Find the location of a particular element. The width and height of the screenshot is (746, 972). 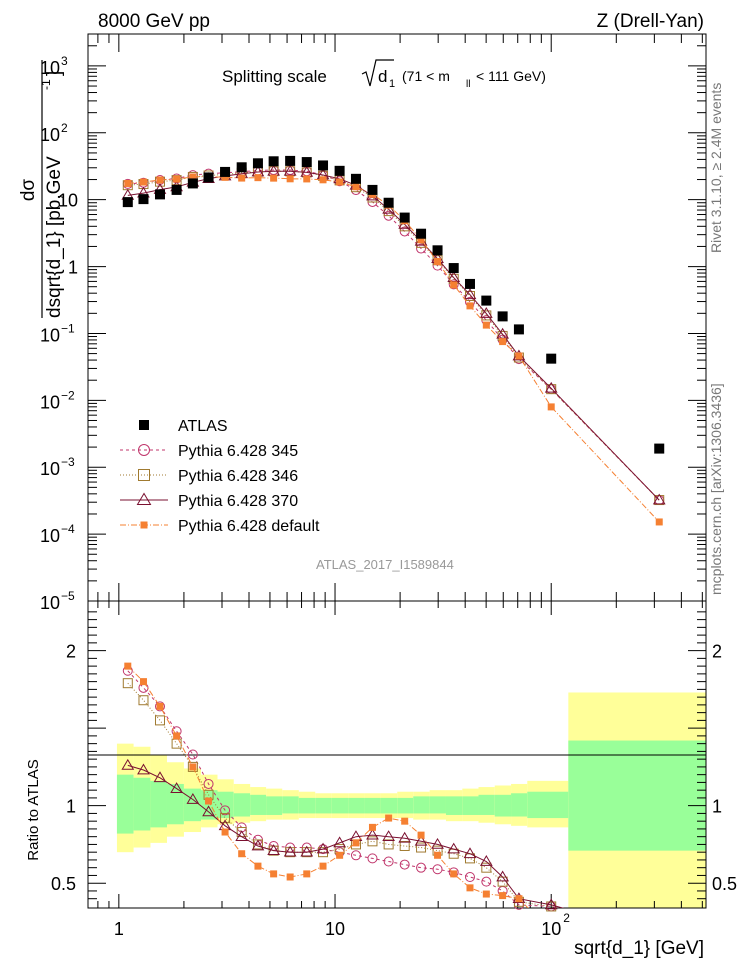

y-tick-label-exp: 2 is located at coordinates (64, 128).